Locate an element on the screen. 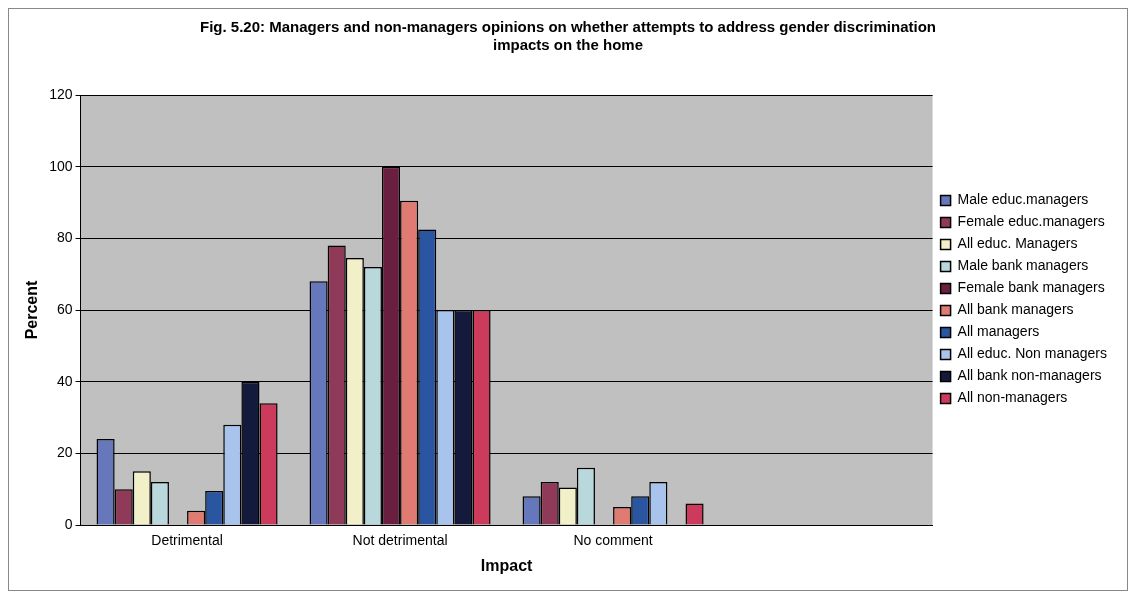 Image resolution: width=1136 pixels, height=599 pixels. legend-label: All bank managers is located at coordinates (1015, 309).